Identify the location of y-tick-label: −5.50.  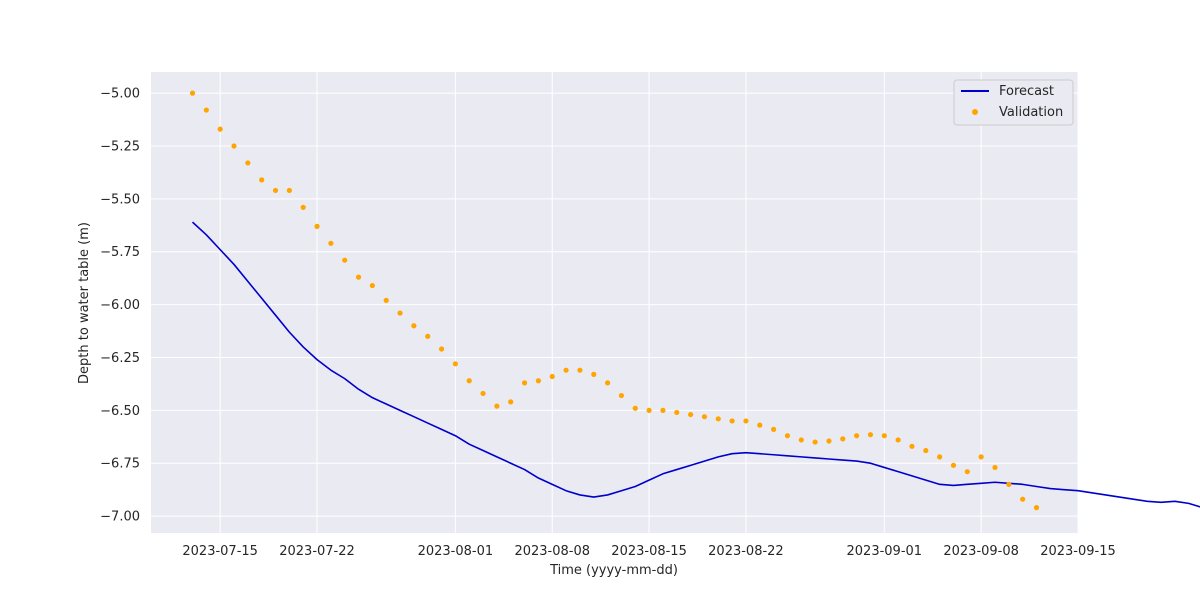
(120, 199).